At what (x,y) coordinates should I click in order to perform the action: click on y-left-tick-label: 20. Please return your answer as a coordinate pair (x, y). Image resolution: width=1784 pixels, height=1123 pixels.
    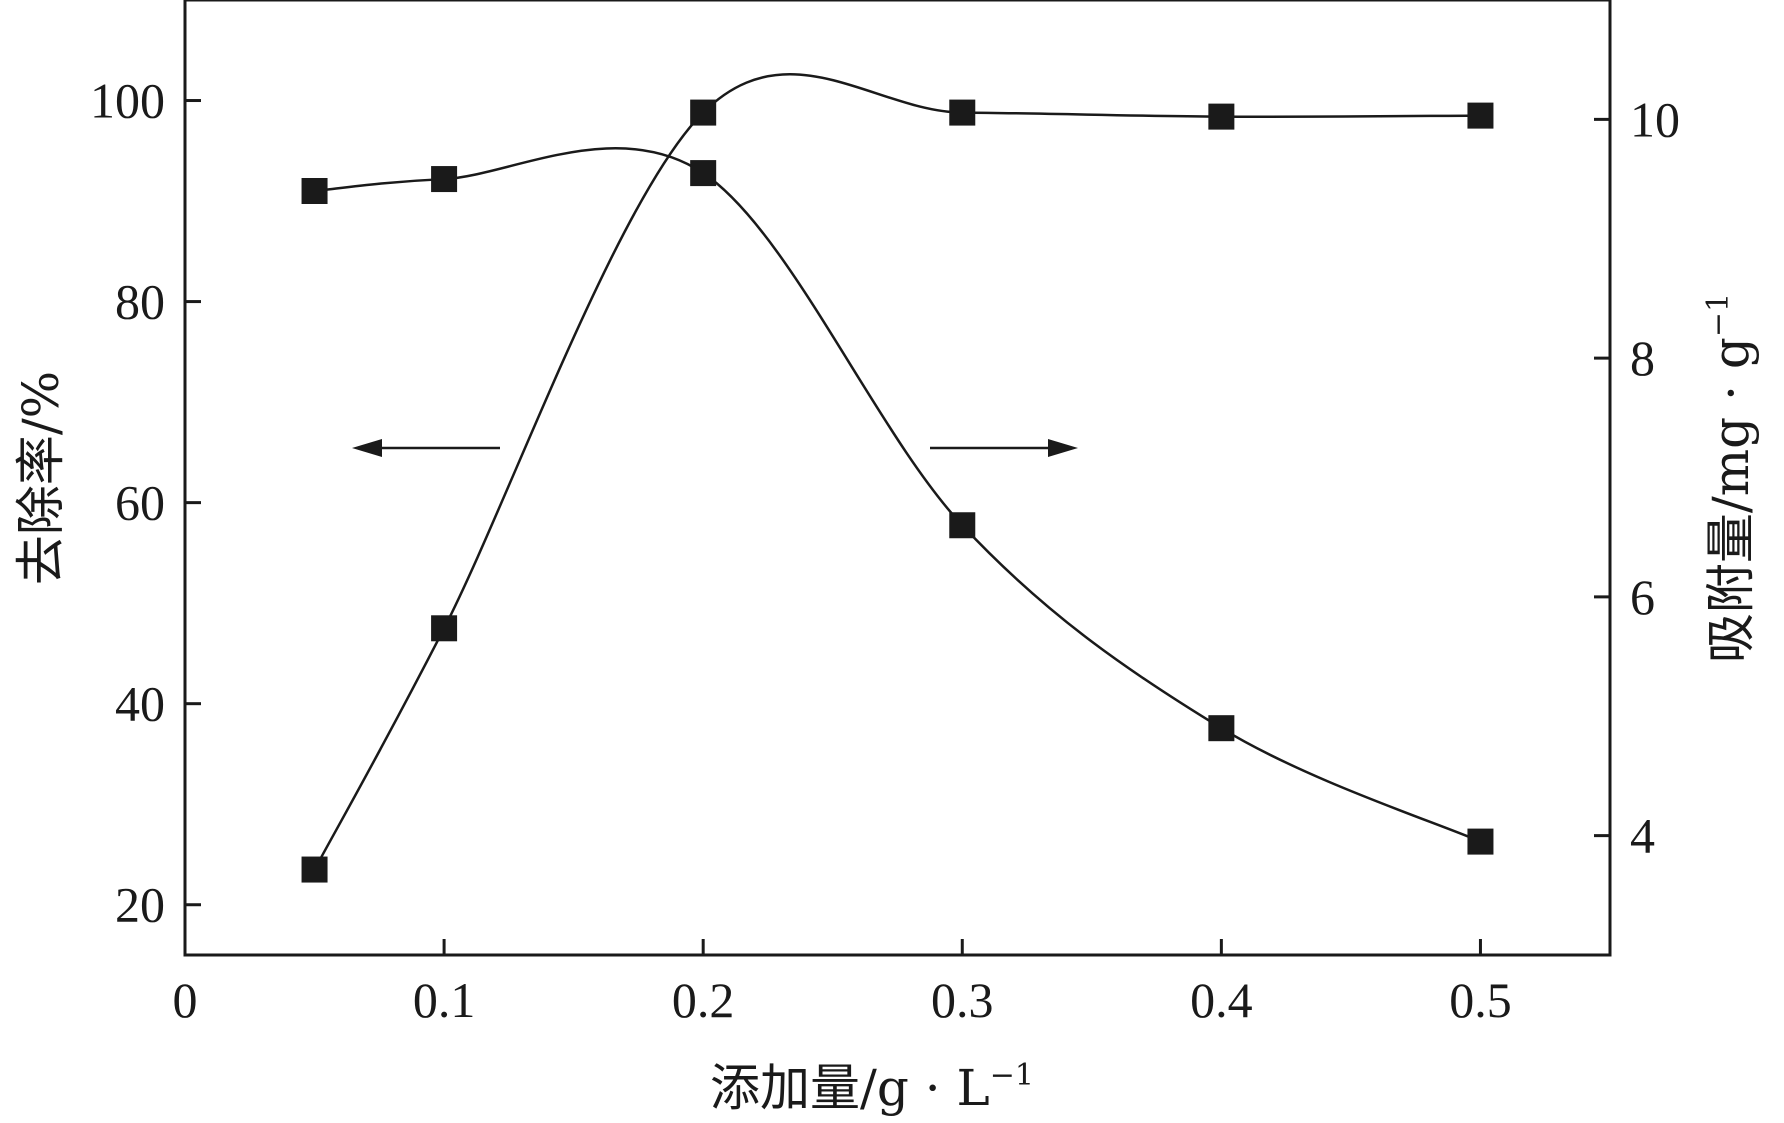
    Looking at the image, I should click on (140, 905).